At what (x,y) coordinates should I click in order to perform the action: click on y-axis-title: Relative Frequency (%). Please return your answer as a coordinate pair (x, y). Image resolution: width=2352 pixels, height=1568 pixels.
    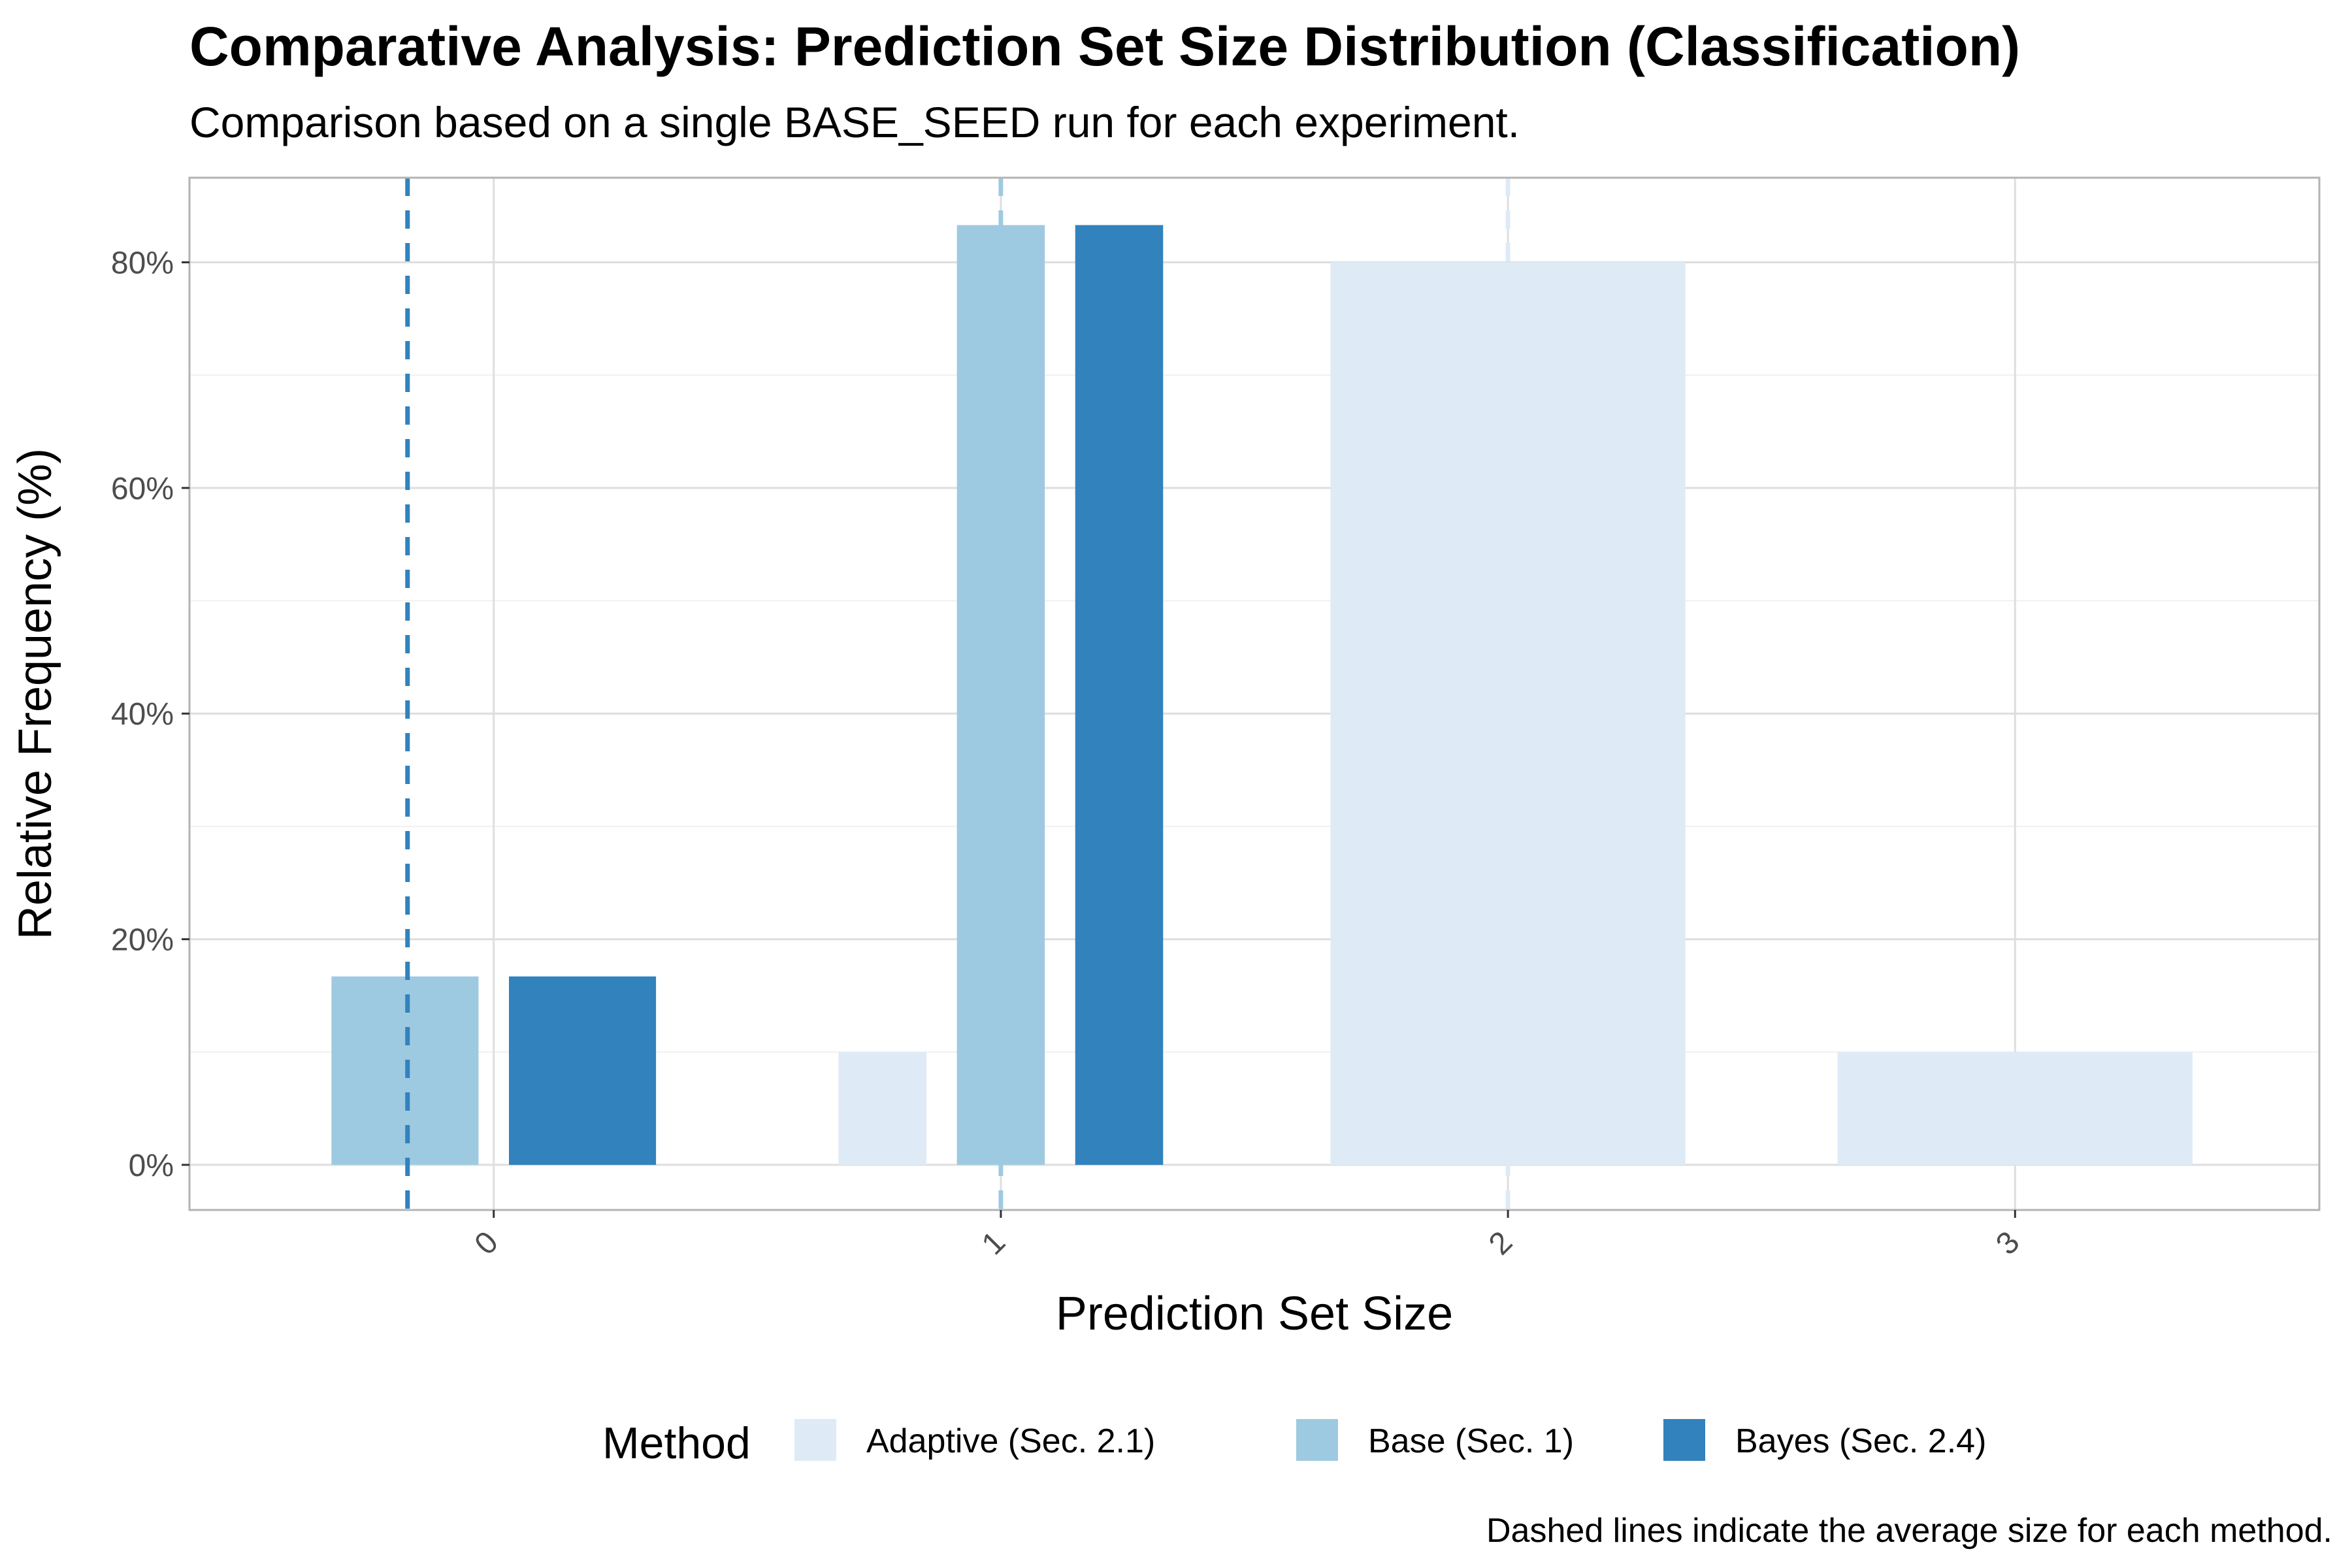
    Looking at the image, I should click on (35, 693).